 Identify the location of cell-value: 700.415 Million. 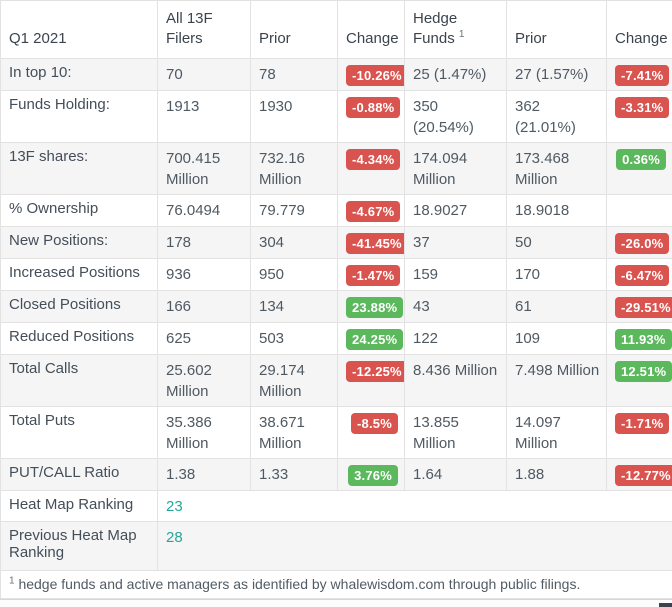
(204, 169).